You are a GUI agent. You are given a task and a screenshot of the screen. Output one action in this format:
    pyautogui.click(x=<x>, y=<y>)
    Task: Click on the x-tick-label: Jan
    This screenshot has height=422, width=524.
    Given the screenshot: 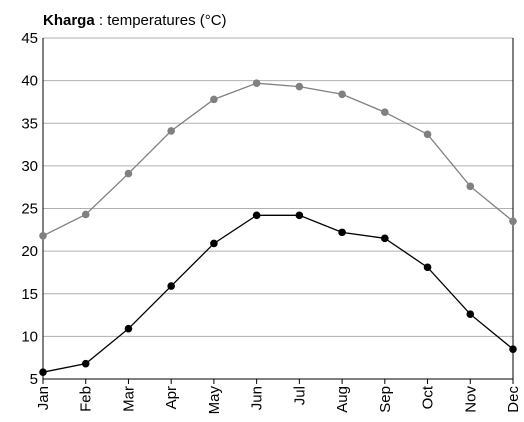 What is the action you would take?
    pyautogui.click(x=43, y=398)
    